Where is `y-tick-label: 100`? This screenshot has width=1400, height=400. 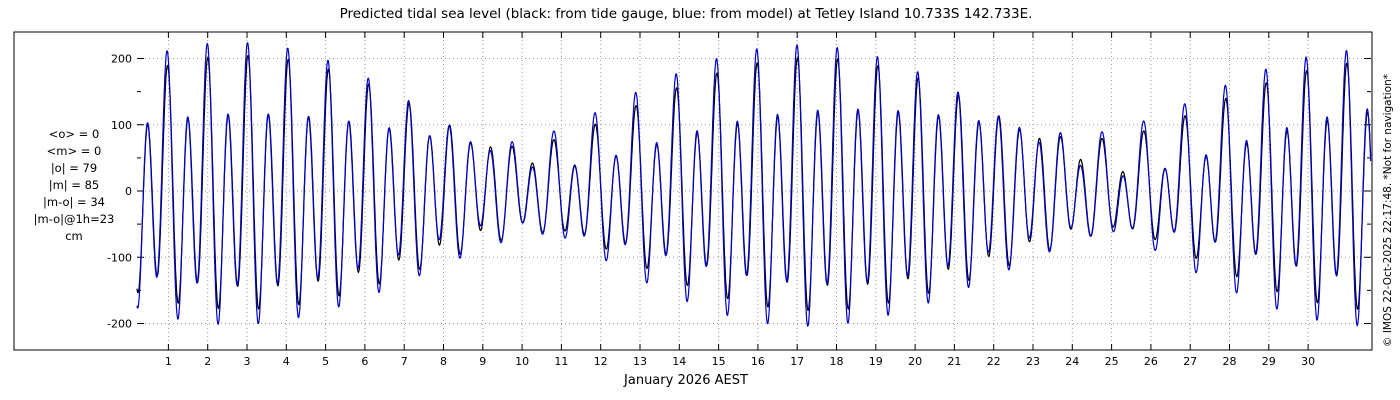
y-tick-label: 100 is located at coordinates (121, 125).